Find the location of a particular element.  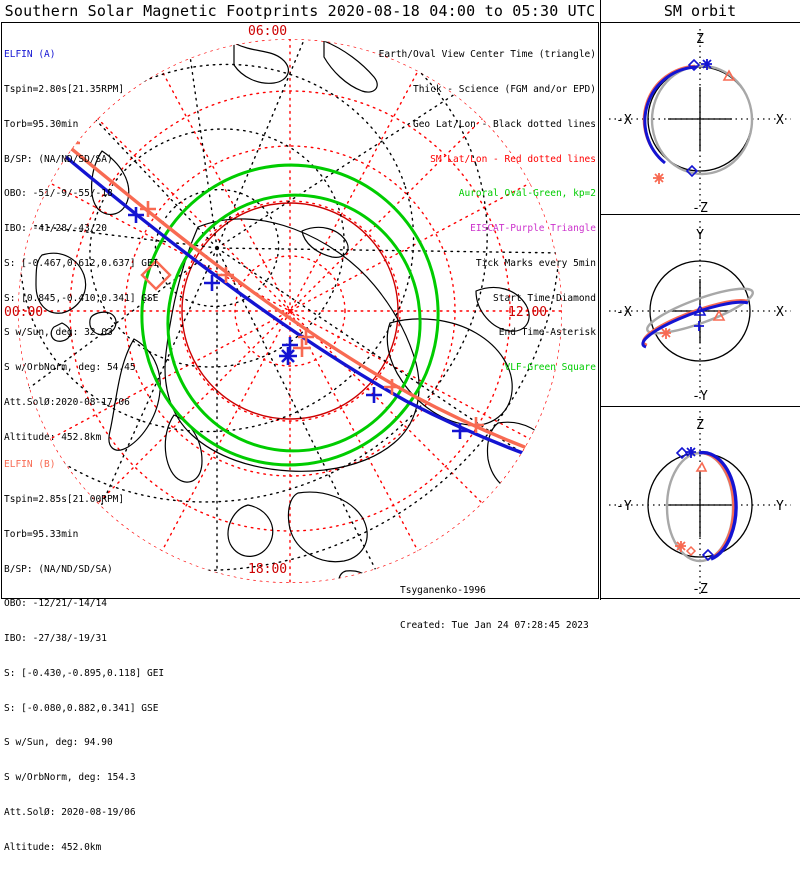

marker-asterisk-b-xy is located at coordinates (665, 333).